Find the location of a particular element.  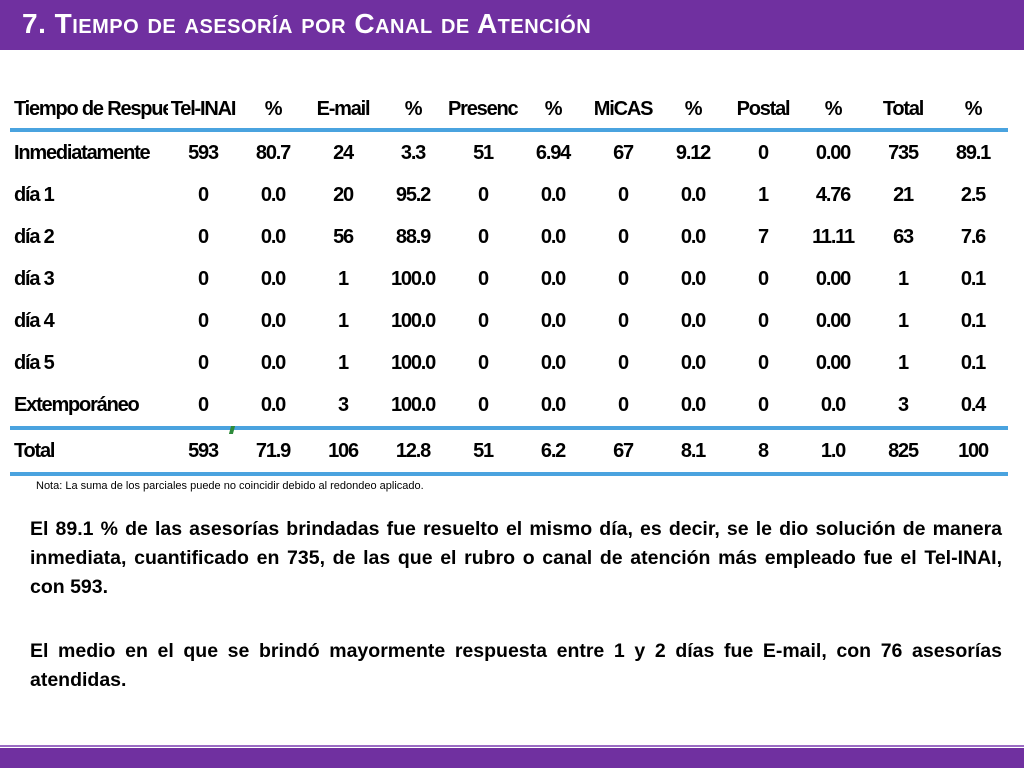

table-cell: 6.94 is located at coordinates (553, 152).